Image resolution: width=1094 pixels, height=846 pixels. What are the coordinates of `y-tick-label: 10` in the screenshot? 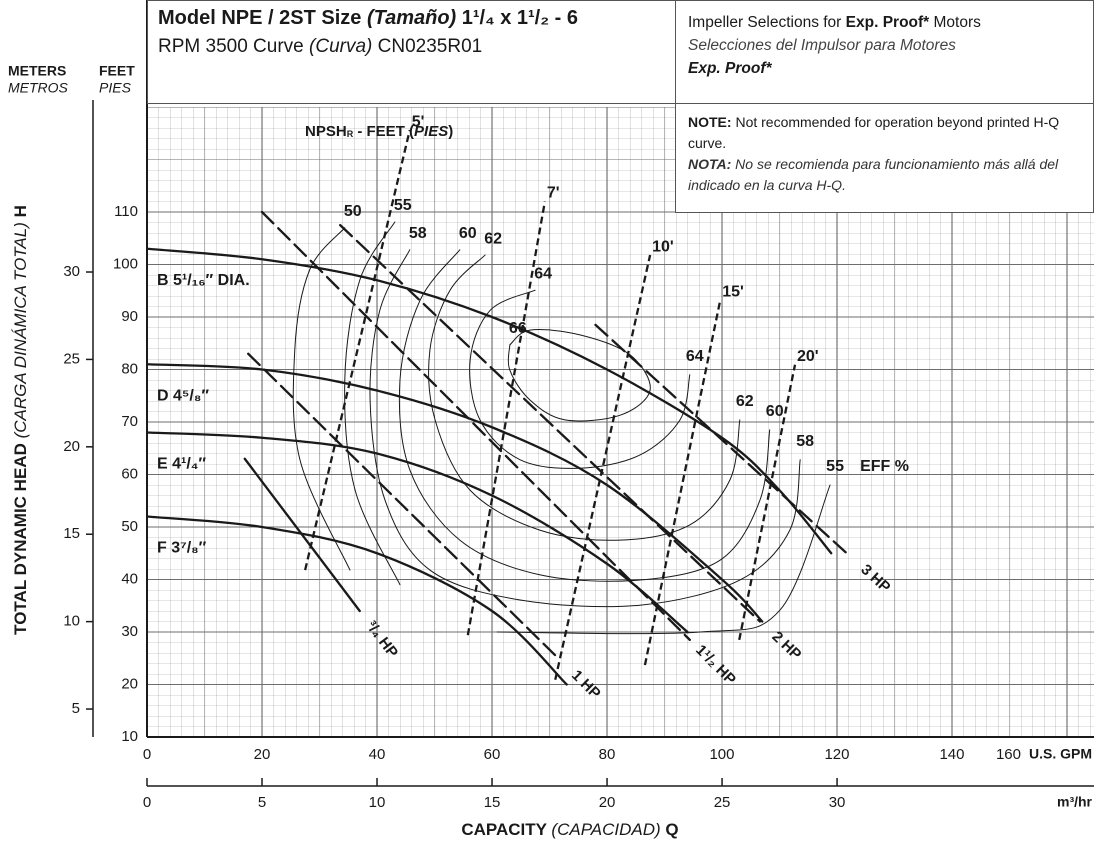 It's located at (129, 736).